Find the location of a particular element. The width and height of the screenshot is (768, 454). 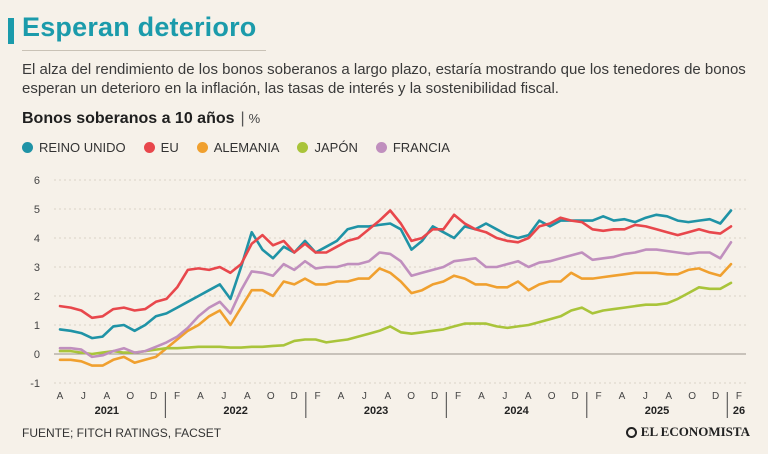

legend-item-eu: EU is located at coordinates (161, 147).